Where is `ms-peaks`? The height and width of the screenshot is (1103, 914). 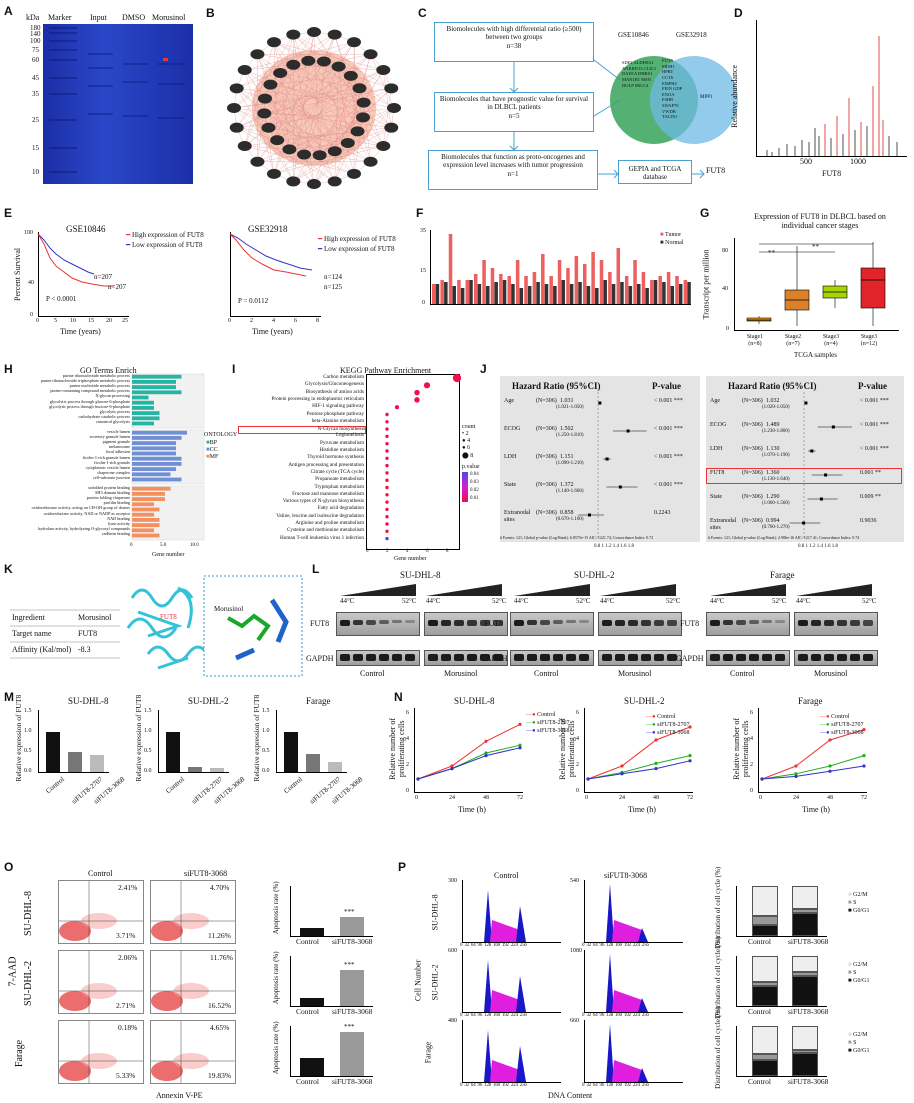 ms-peaks is located at coordinates (832, 96).